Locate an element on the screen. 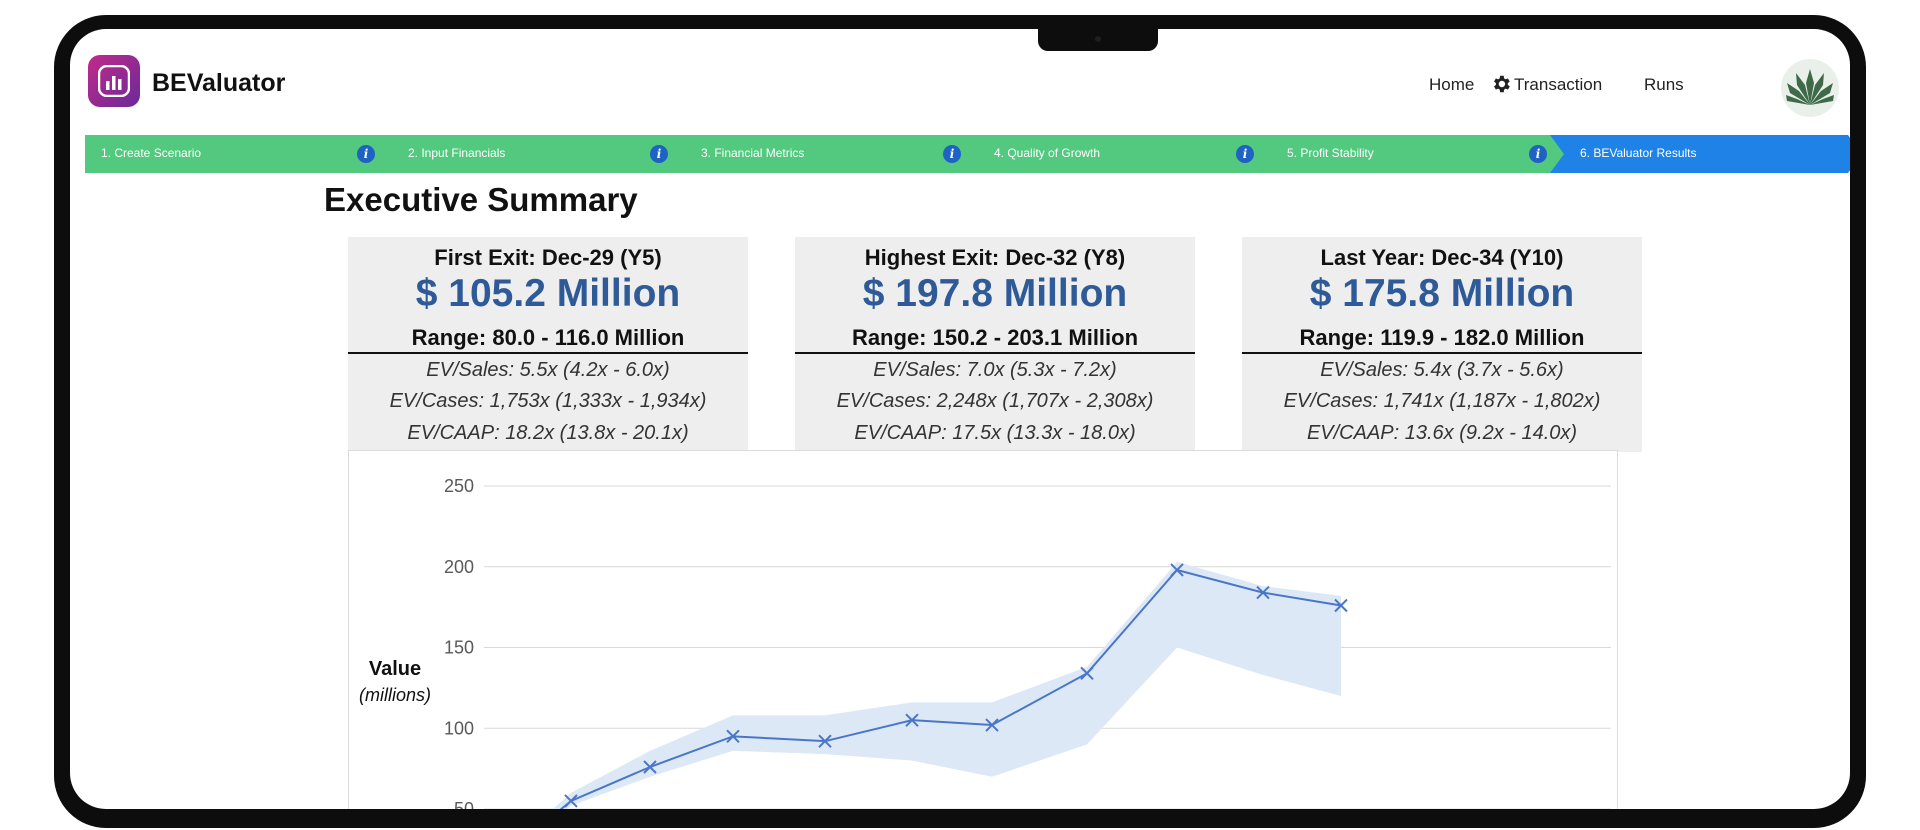 The height and width of the screenshot is (830, 1920). nav-transaction: Transaction is located at coordinates (1558, 84).